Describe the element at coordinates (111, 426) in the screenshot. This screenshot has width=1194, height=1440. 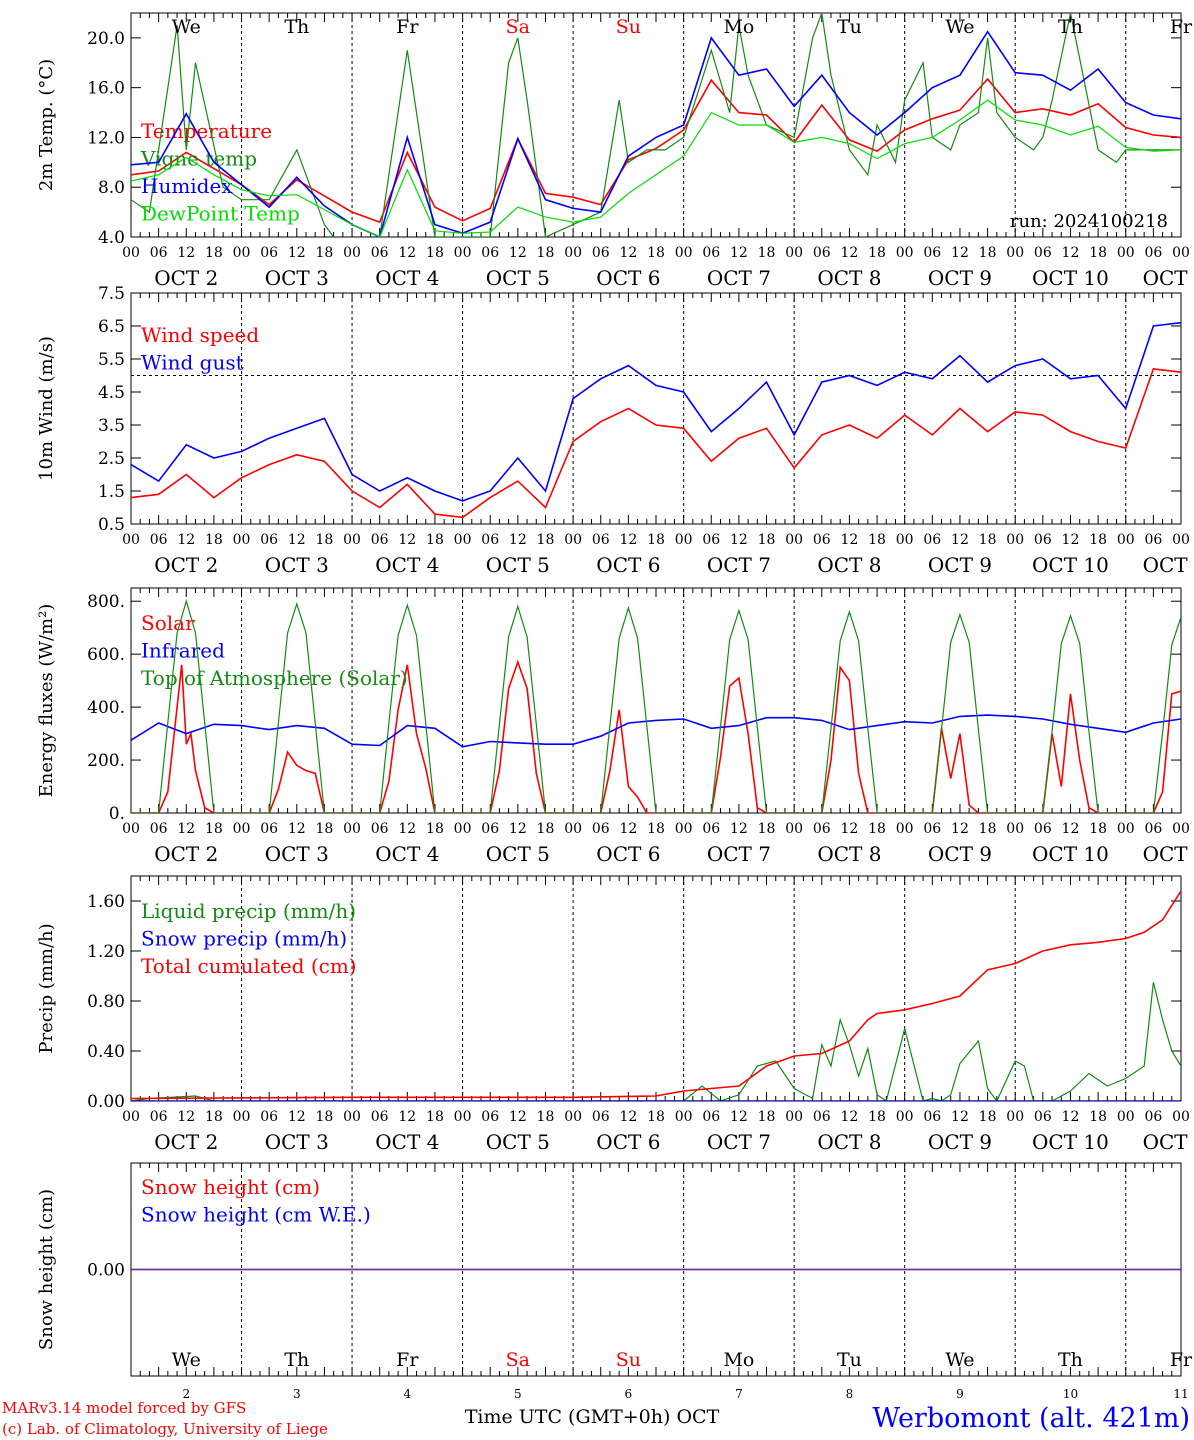
I see `y-tick-label: 3.5` at that location.